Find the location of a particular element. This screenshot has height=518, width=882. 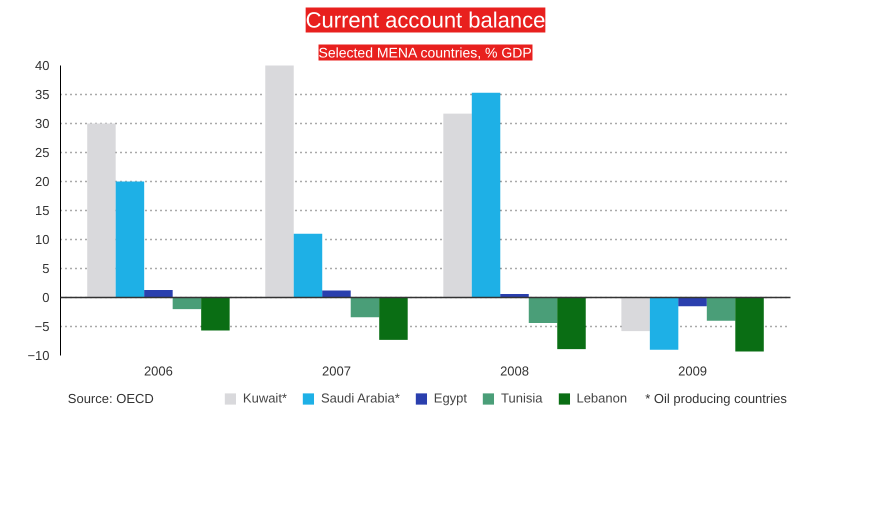

source-note: Source: OECD is located at coordinates (111, 398).